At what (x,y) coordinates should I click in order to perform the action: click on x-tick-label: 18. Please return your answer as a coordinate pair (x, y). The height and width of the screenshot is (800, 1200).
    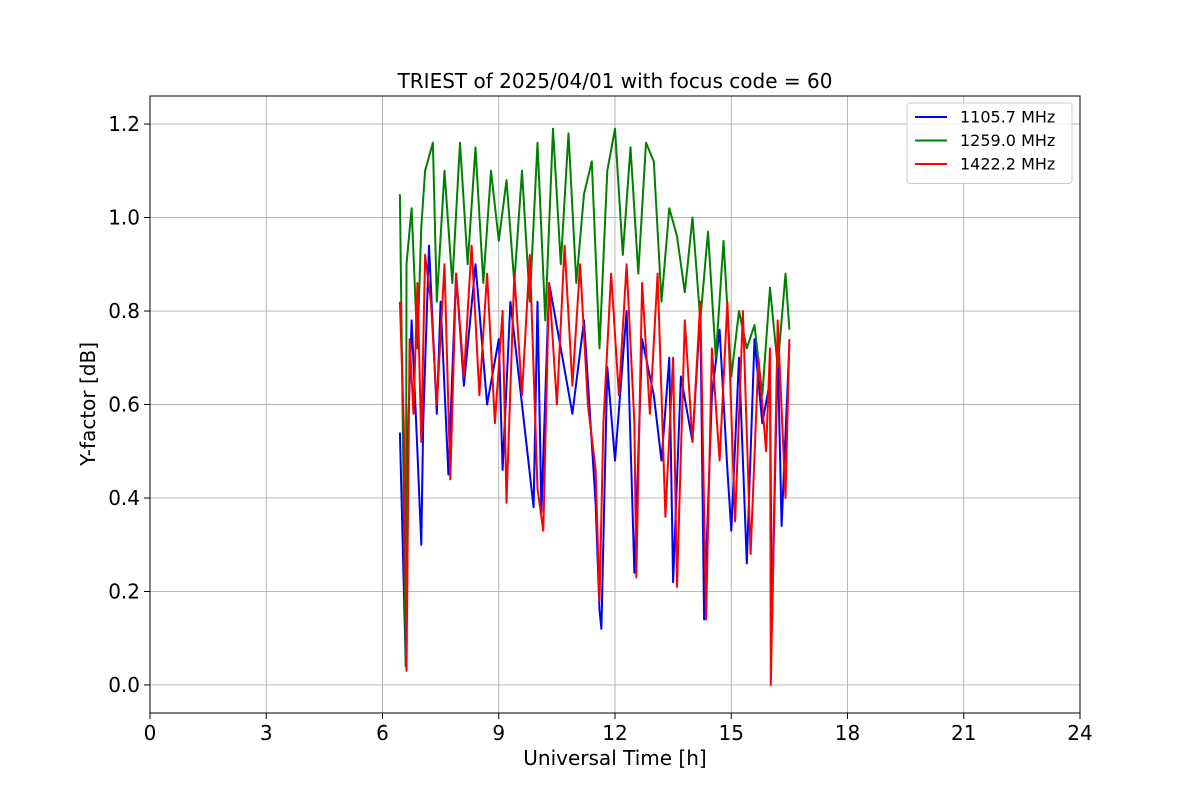
    Looking at the image, I should click on (847, 733).